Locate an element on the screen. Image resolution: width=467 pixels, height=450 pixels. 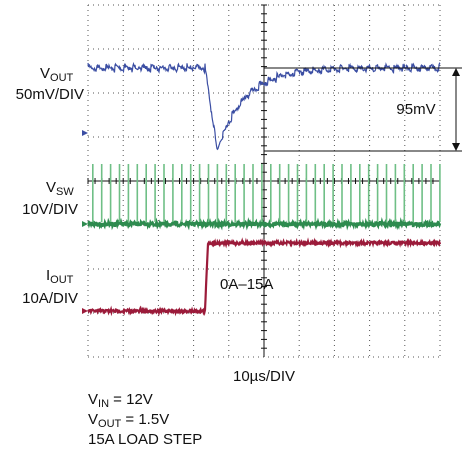
cond-rest: = 12V is located at coordinates (131, 399).